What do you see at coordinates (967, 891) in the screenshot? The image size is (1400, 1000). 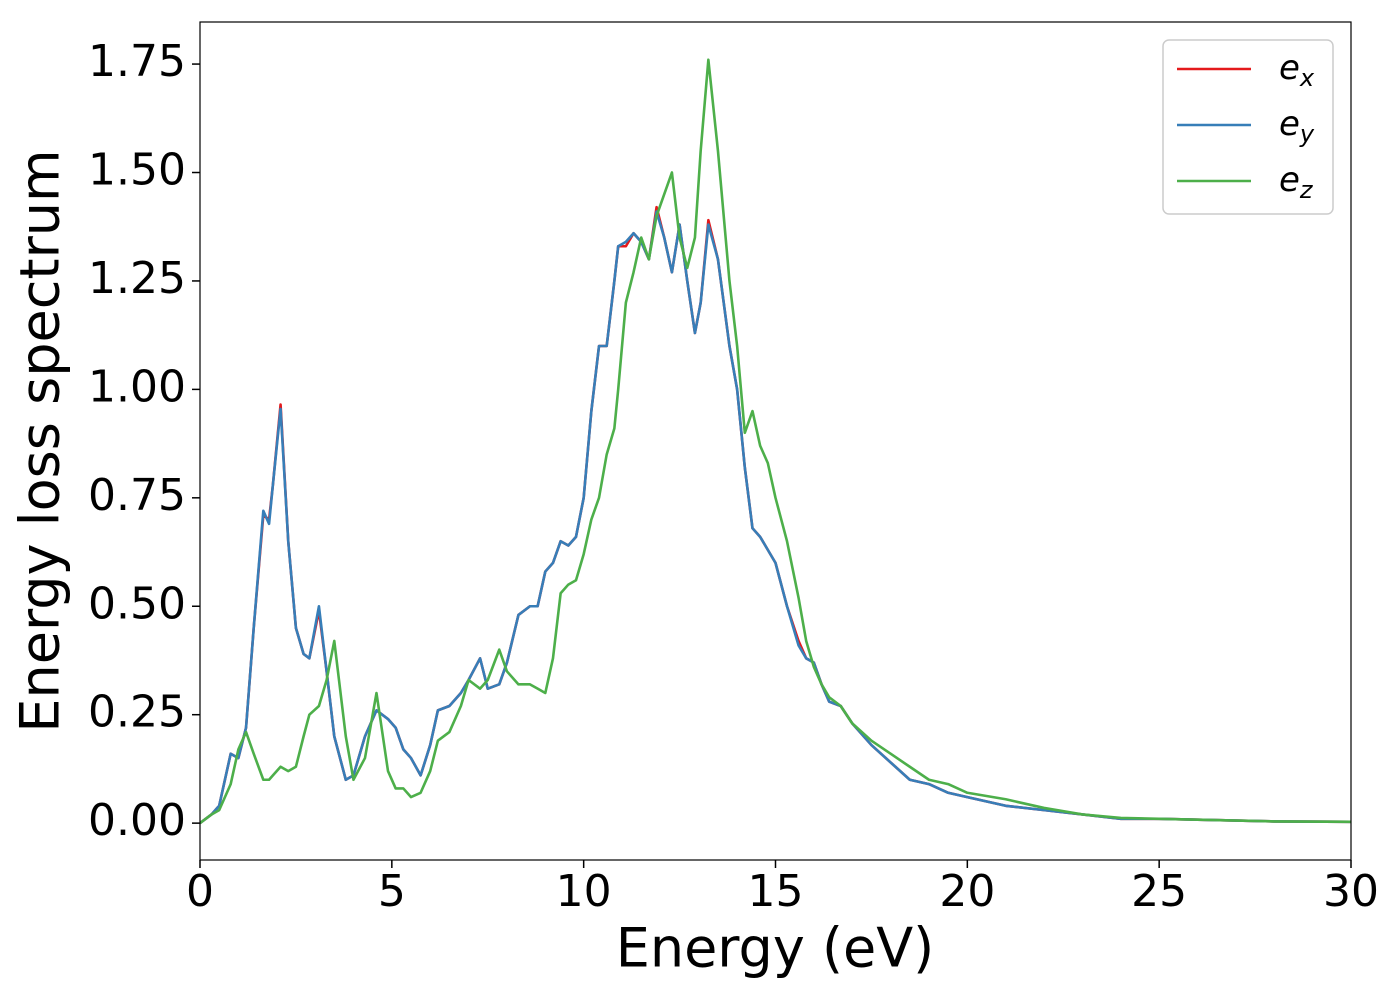 I see `x-tick-label: 20` at bounding box center [967, 891].